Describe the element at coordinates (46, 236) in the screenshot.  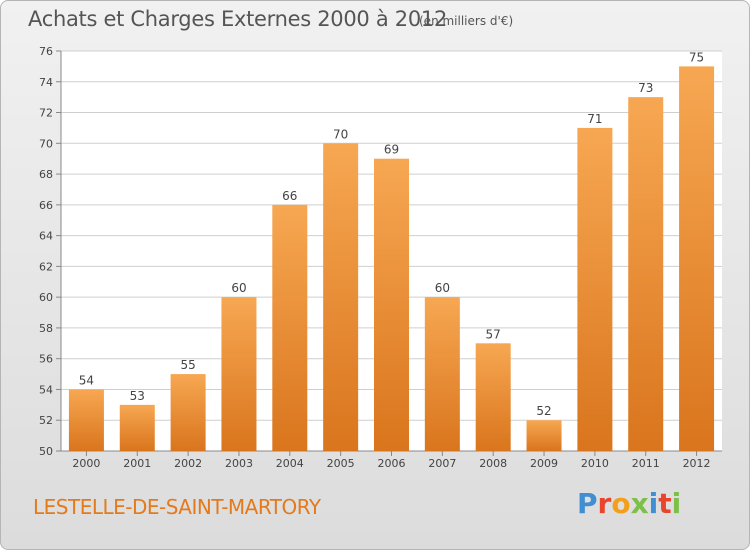
I see `y-tick-label: 64` at that location.